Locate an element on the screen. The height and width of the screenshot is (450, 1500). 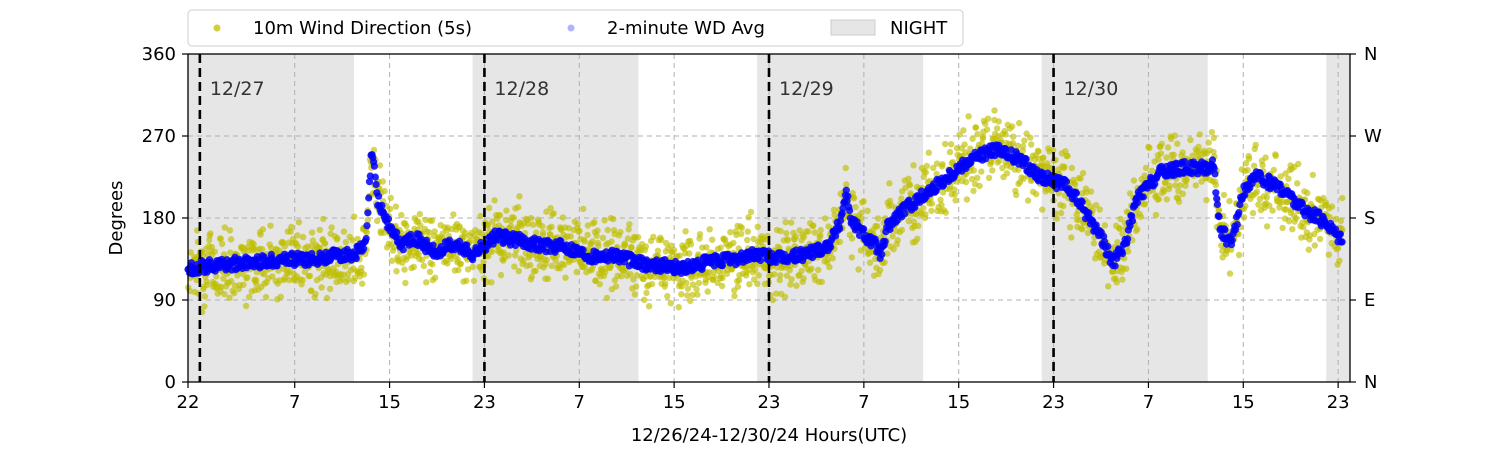
y-tick-label-1: 90 is located at coordinates (164, 300).